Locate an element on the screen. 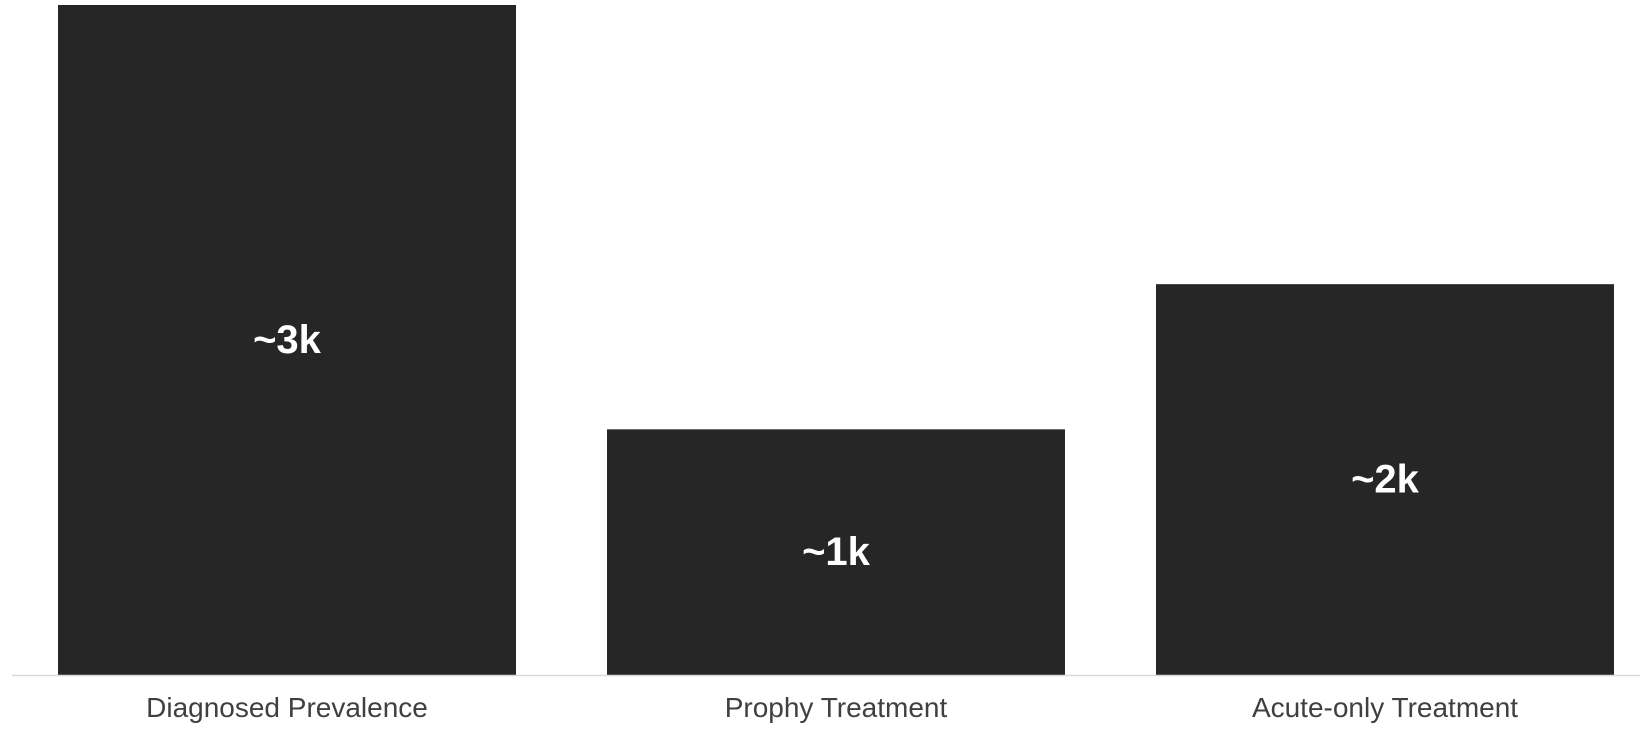 The image size is (1640, 734). category-label-2: Acute-only Treatment is located at coordinates (1385, 707).